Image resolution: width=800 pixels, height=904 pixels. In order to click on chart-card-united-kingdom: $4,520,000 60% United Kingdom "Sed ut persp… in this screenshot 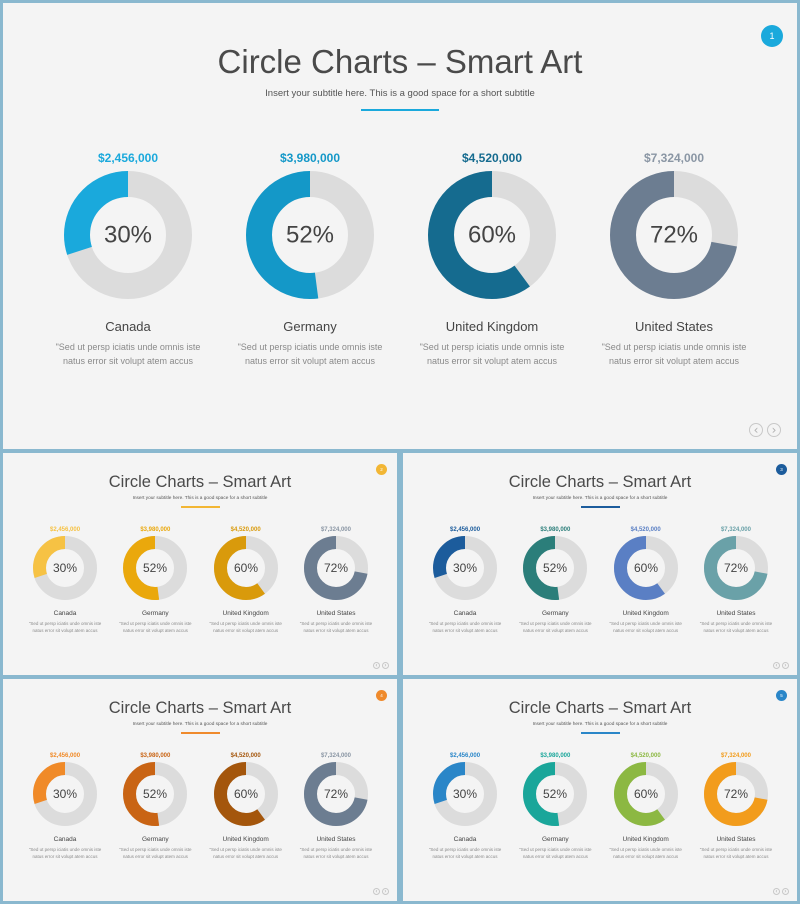, I will do `click(245, 580)`.